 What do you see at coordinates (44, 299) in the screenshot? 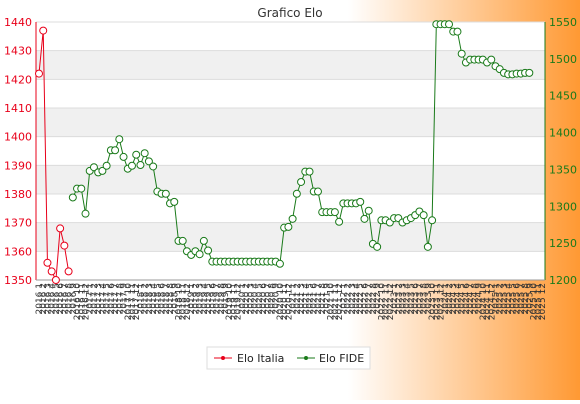
I see `x-tick-label: 2016 2` at bounding box center [44, 299].